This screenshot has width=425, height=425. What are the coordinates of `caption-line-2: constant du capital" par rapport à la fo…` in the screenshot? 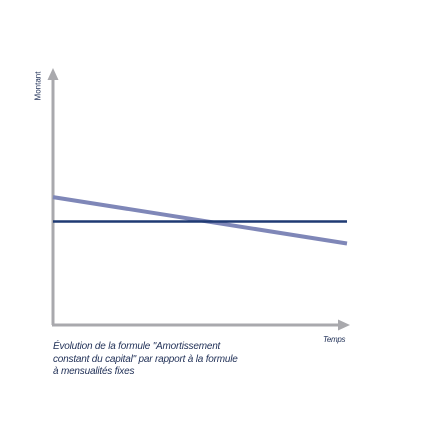 It's located at (145, 359).